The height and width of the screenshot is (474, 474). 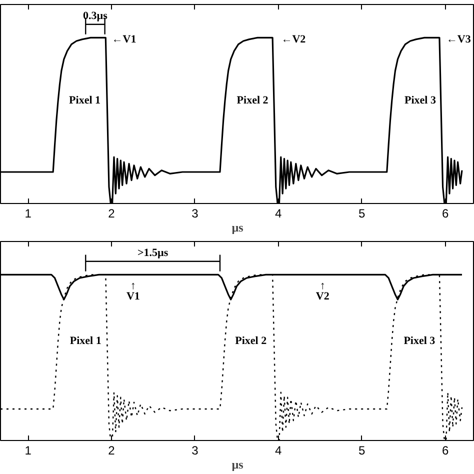 What do you see at coordinates (124, 39) in the screenshot?
I see `annotation: ←V1` at bounding box center [124, 39].